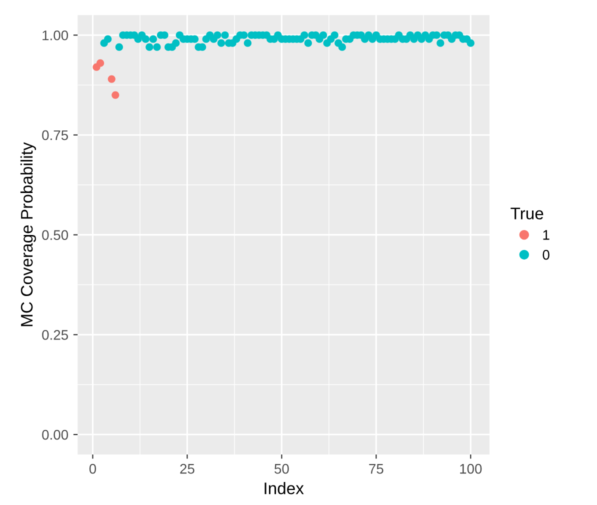  What do you see at coordinates (55, 35) in the screenshot?
I see `y-tick-label: 1.00` at bounding box center [55, 35].